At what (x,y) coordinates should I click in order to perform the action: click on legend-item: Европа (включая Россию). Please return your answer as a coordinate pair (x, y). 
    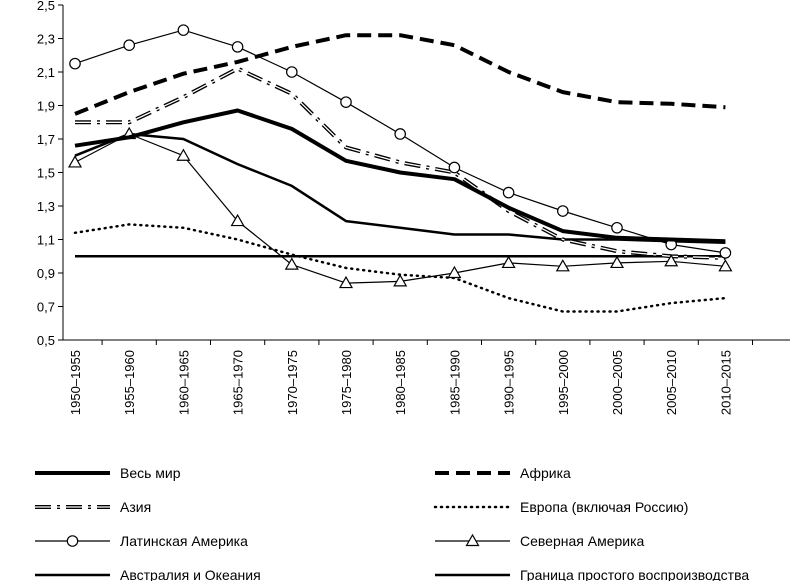
    Looking at the image, I should click on (560, 507).